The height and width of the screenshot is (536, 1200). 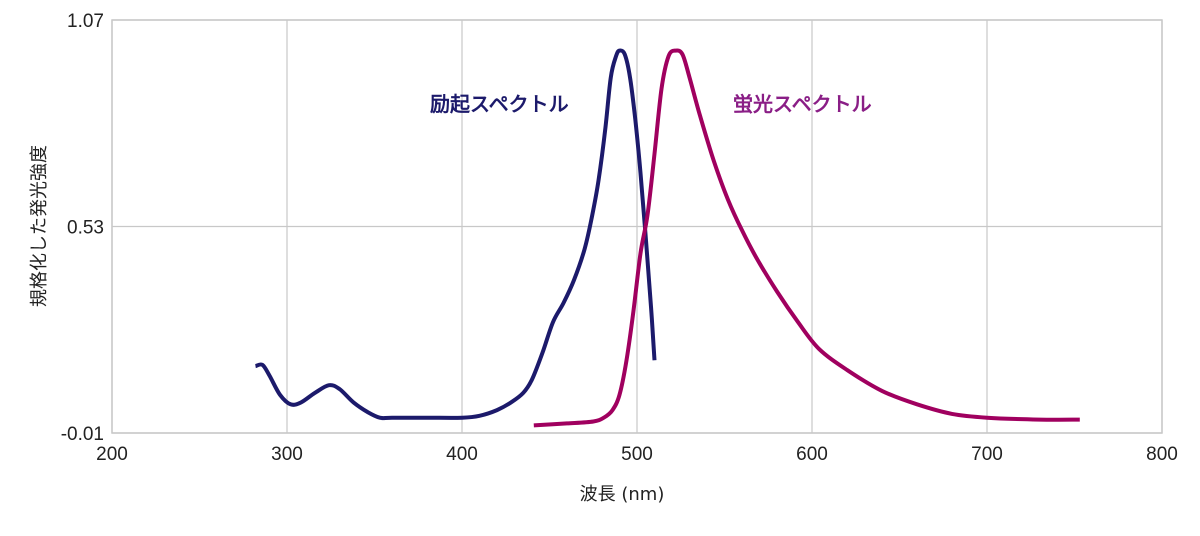 I want to click on y-axis-title: 規格化した発光強度, so click(x=39, y=226).